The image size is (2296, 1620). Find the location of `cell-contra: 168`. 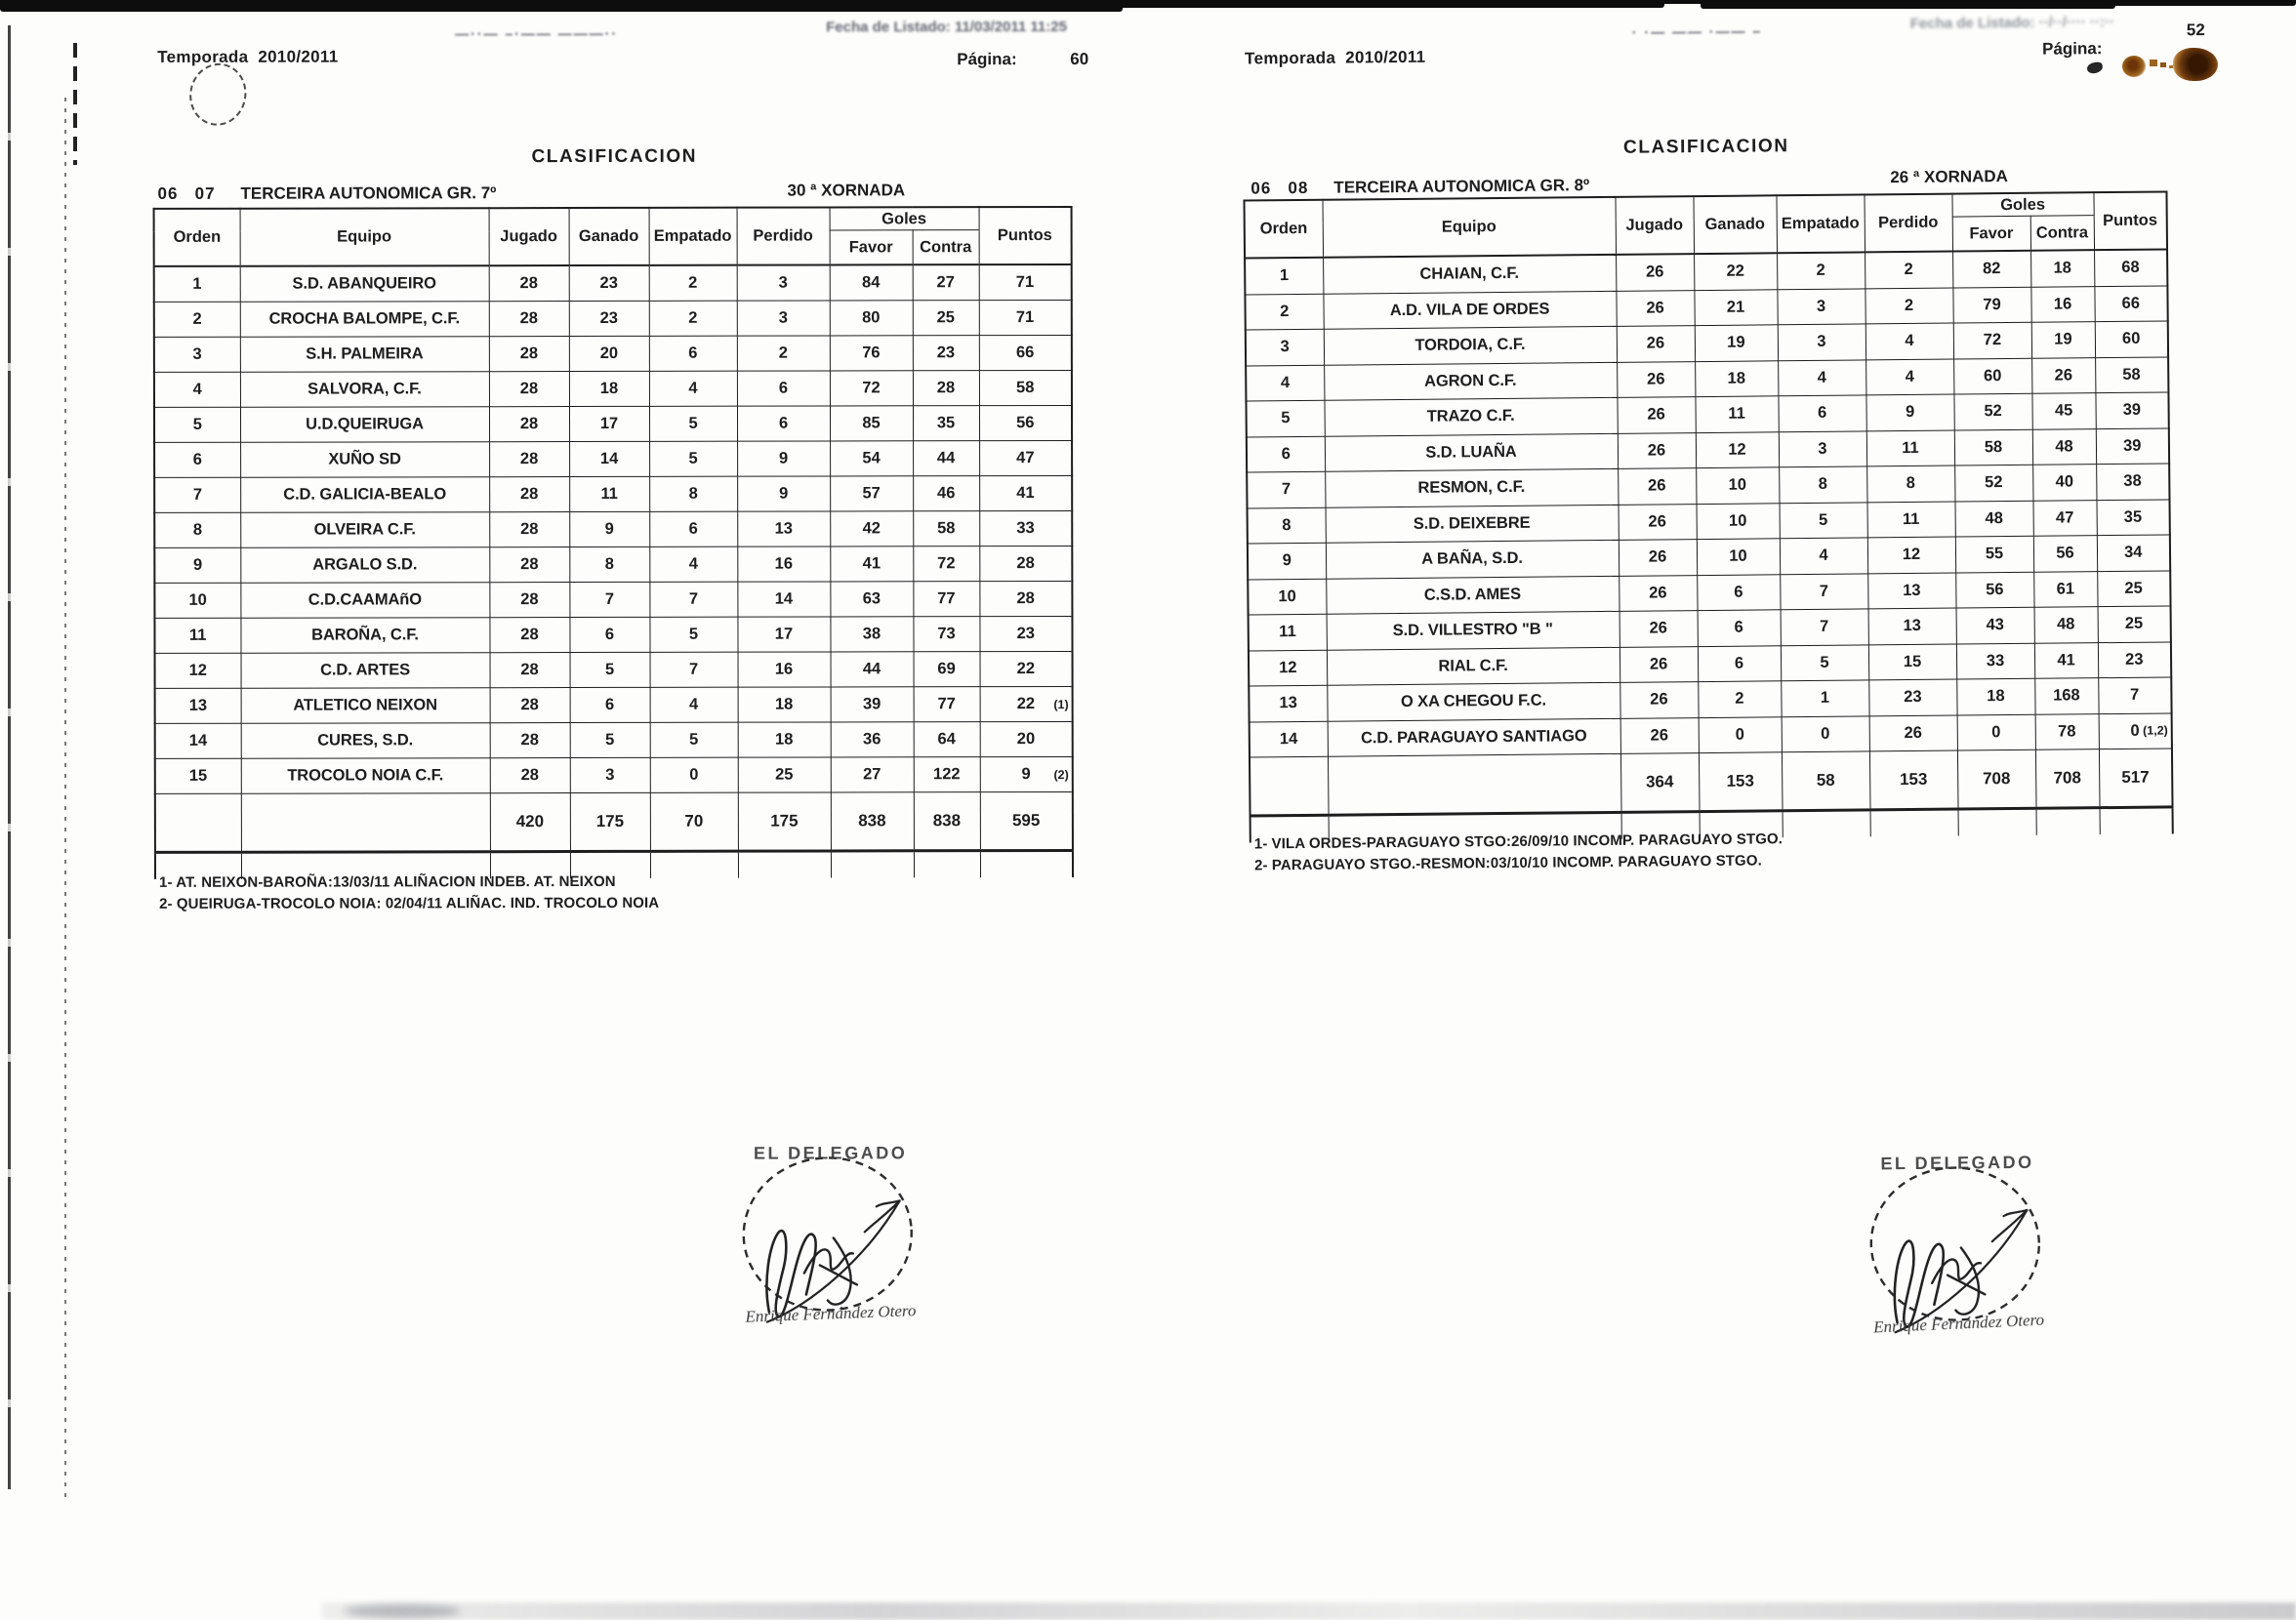

cell-contra: 168 is located at coordinates (2066, 695).